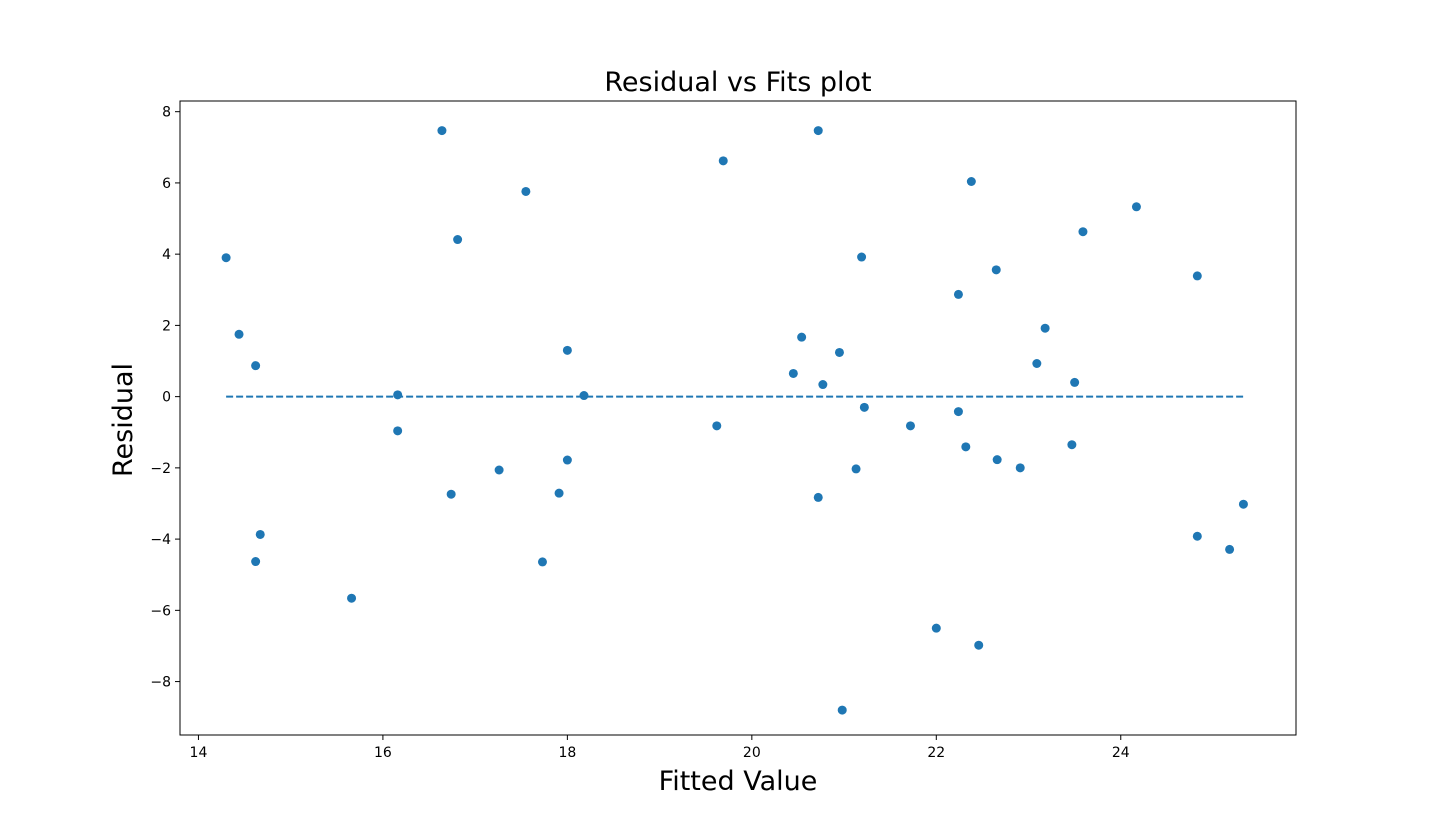 This screenshot has width=1440, height=840. What do you see at coordinates (166, 326) in the screenshot?
I see `y-tick-label: 2` at bounding box center [166, 326].